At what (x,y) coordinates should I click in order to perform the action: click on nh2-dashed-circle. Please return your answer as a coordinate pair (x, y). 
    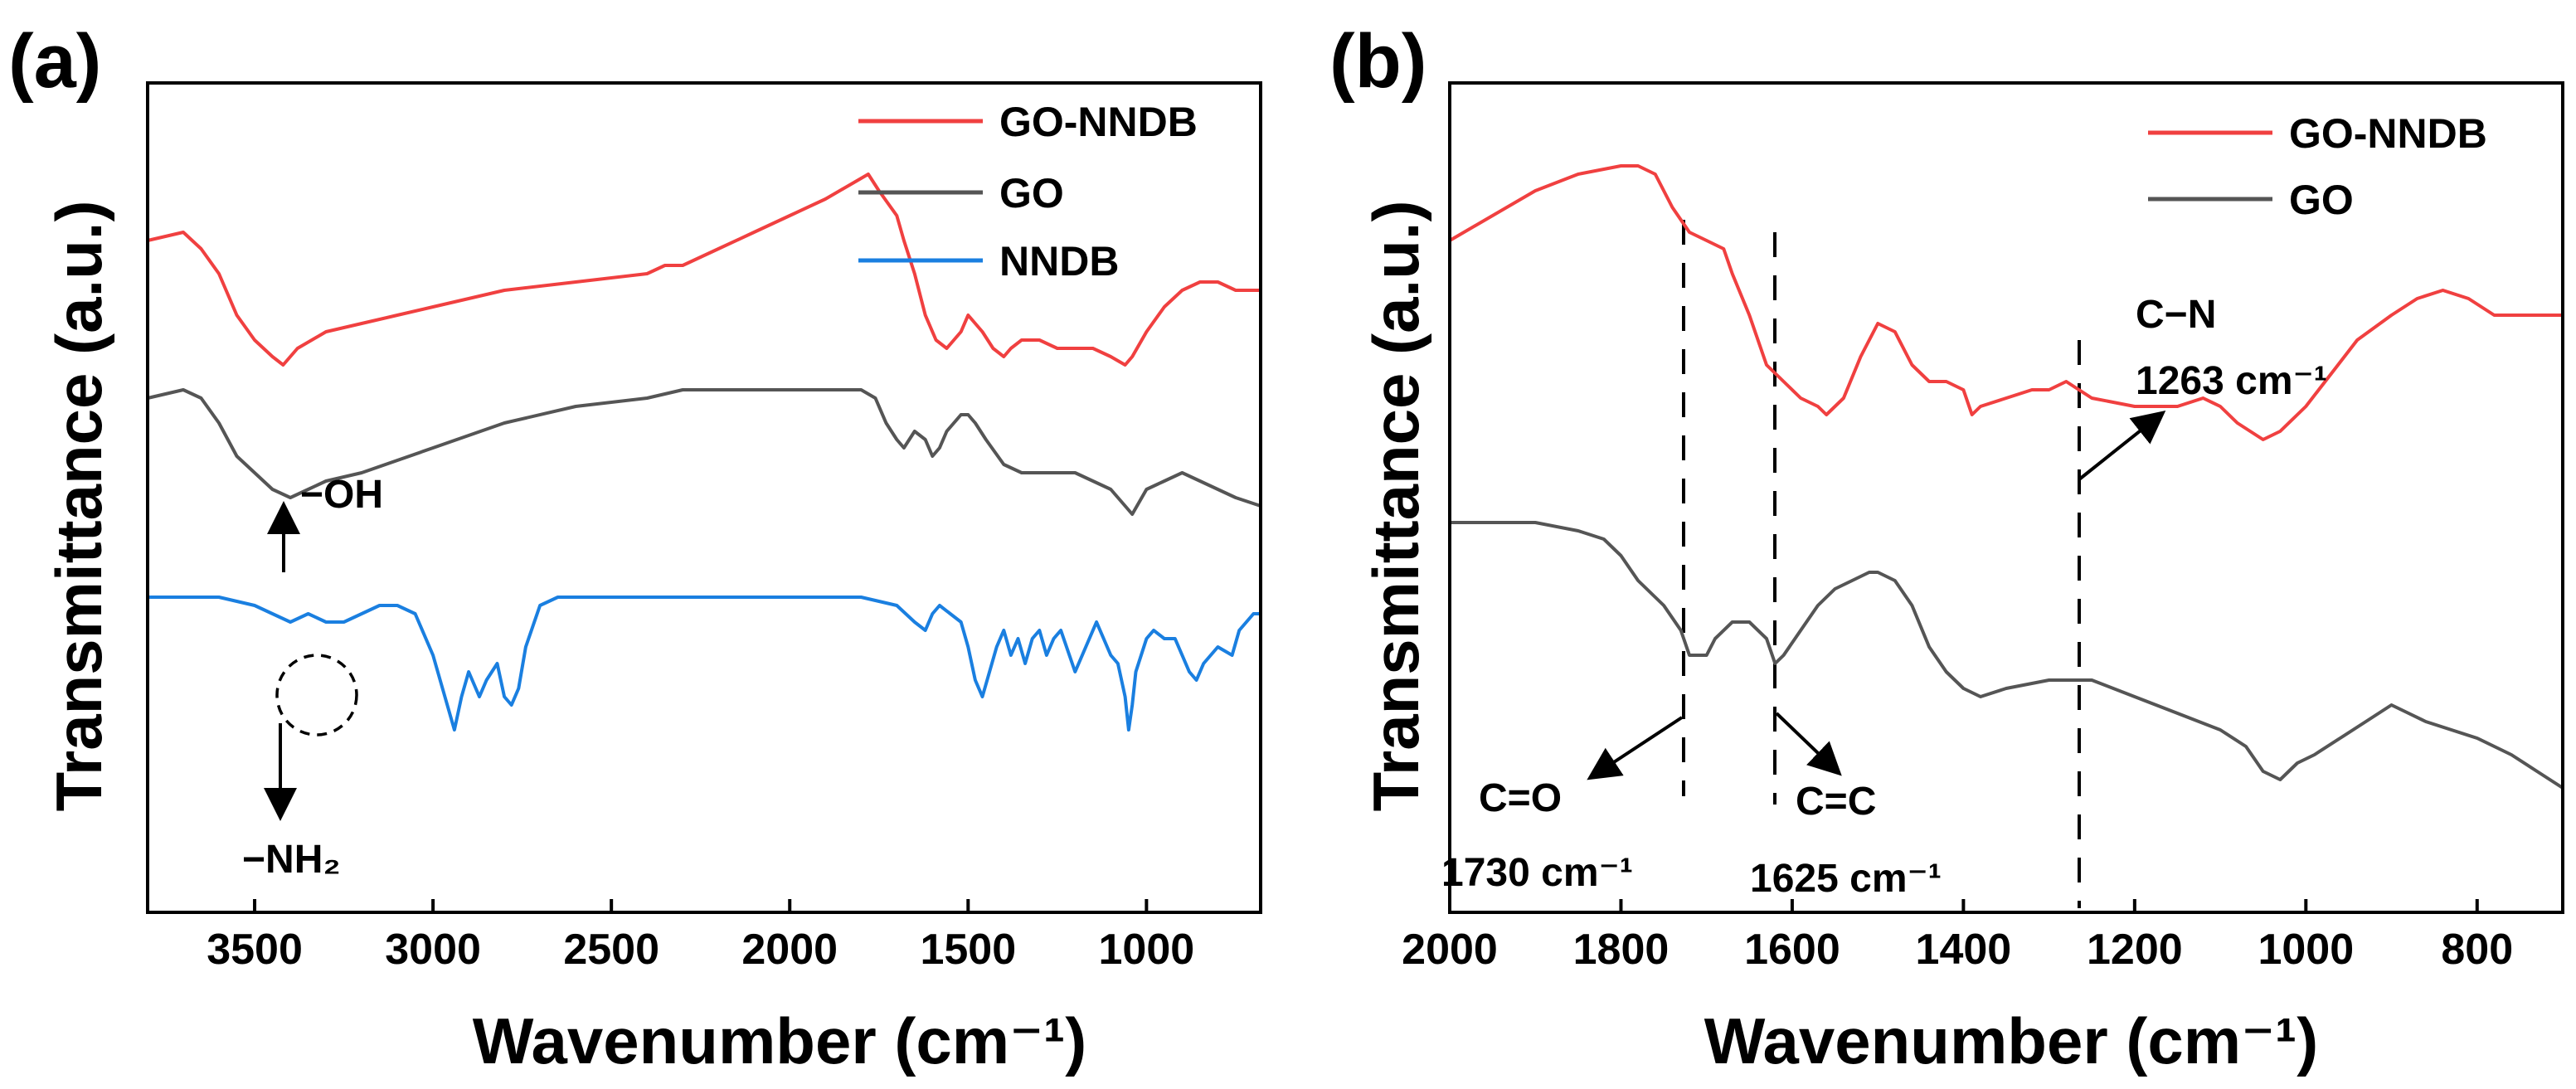
    Looking at the image, I should click on (317, 695).